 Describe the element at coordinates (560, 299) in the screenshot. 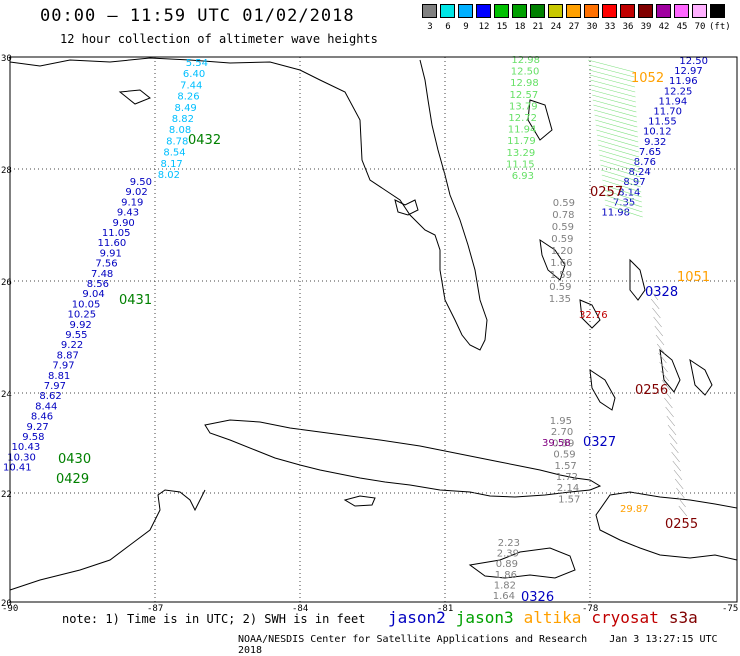

I see `wave-height-label: 1.35` at that location.